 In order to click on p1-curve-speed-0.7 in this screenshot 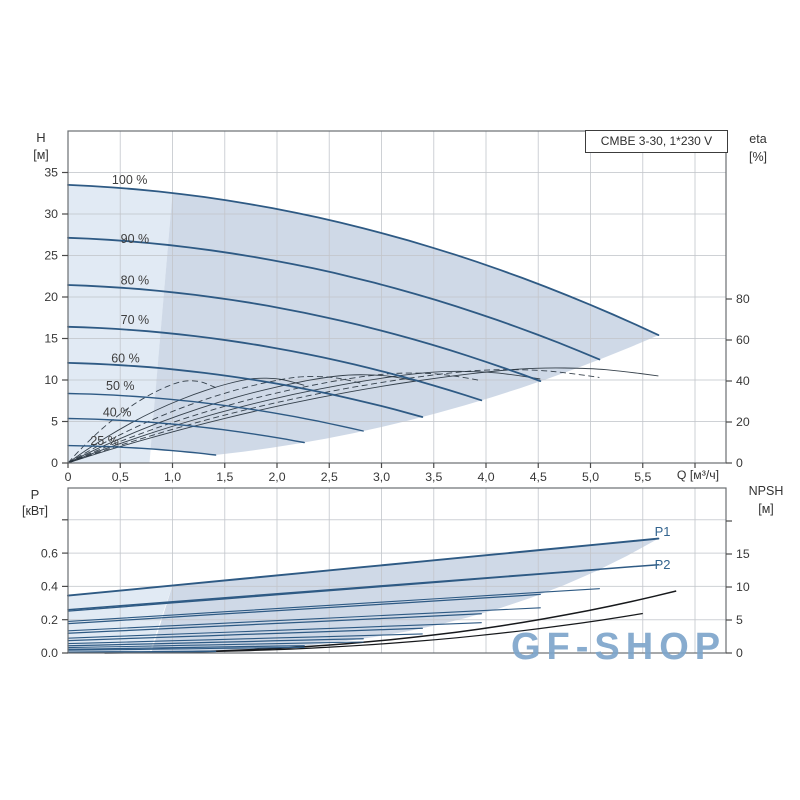, I will do `click(274, 623)`.